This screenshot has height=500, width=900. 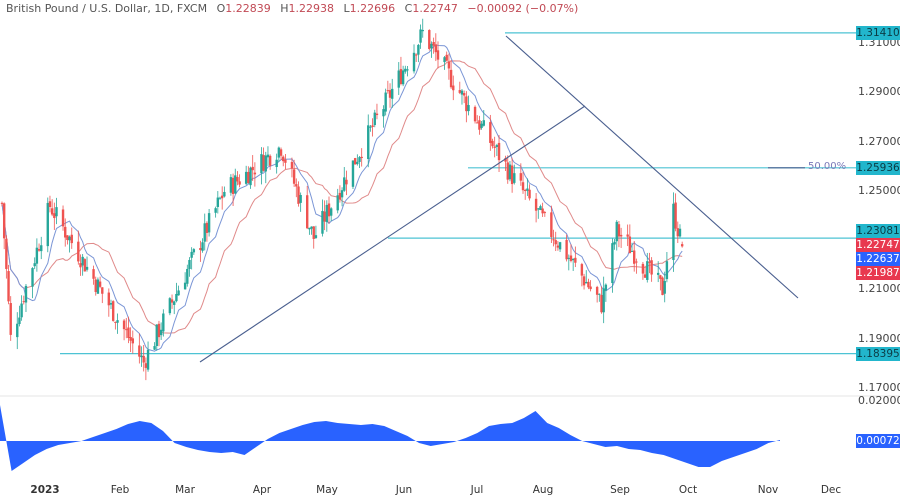 I want to click on price-tick-label: 1.27000, so click(x=879, y=141).